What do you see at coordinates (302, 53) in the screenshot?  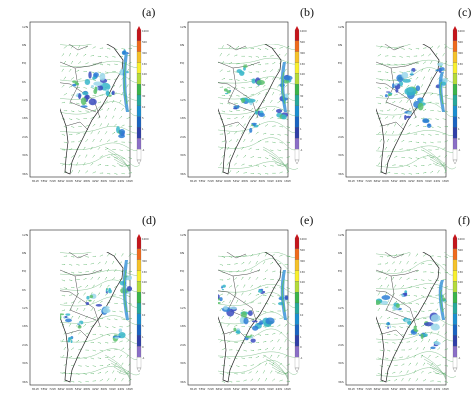 I see `colorbar-tick-label: 300` at bounding box center [302, 53].